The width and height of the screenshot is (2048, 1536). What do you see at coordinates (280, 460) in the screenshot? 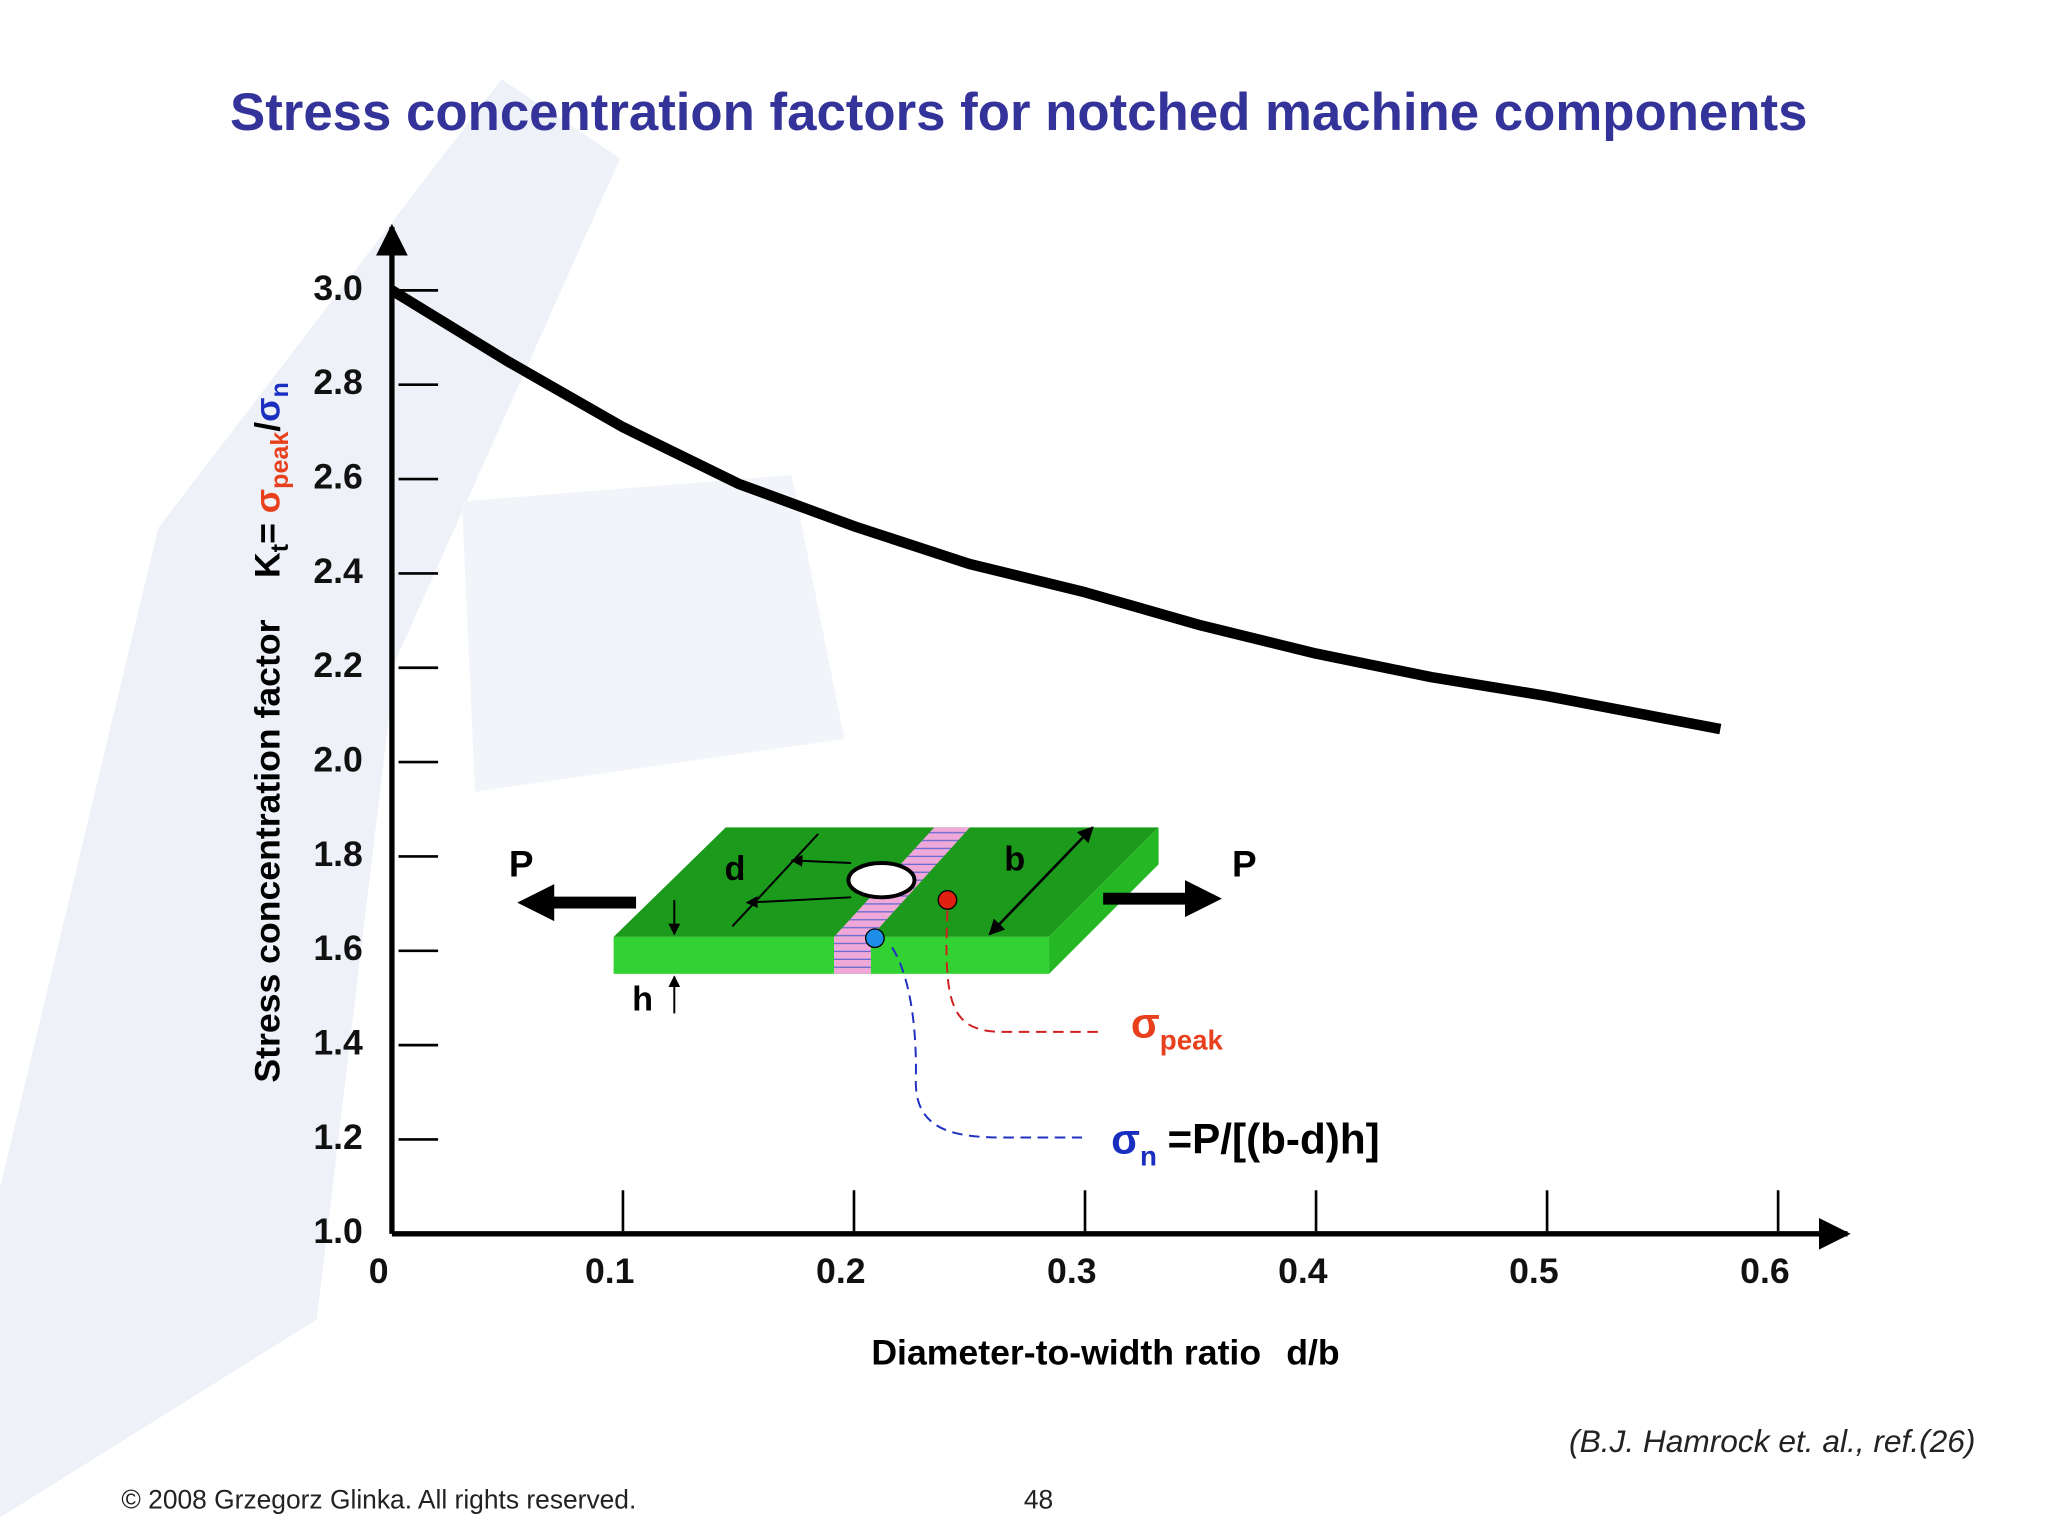
I see `y-label-numerator-sub: peak` at bounding box center [280, 460].